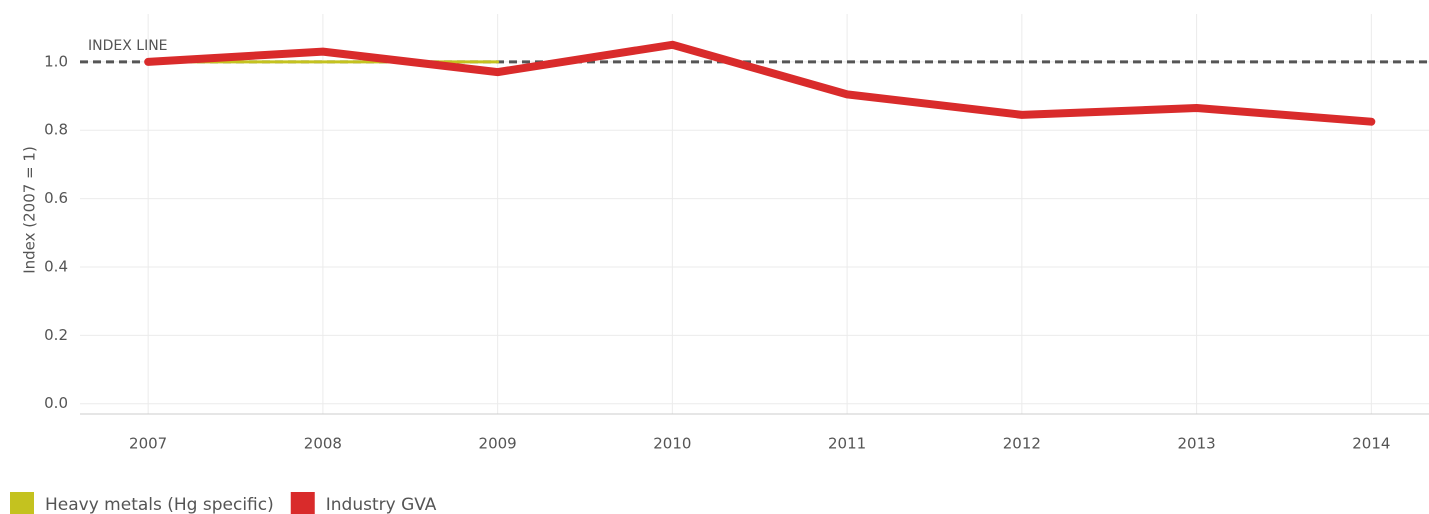 The width and height of the screenshot is (1429, 514). What do you see at coordinates (323, 444) in the screenshot?
I see `x-tick-label: 2008` at bounding box center [323, 444].